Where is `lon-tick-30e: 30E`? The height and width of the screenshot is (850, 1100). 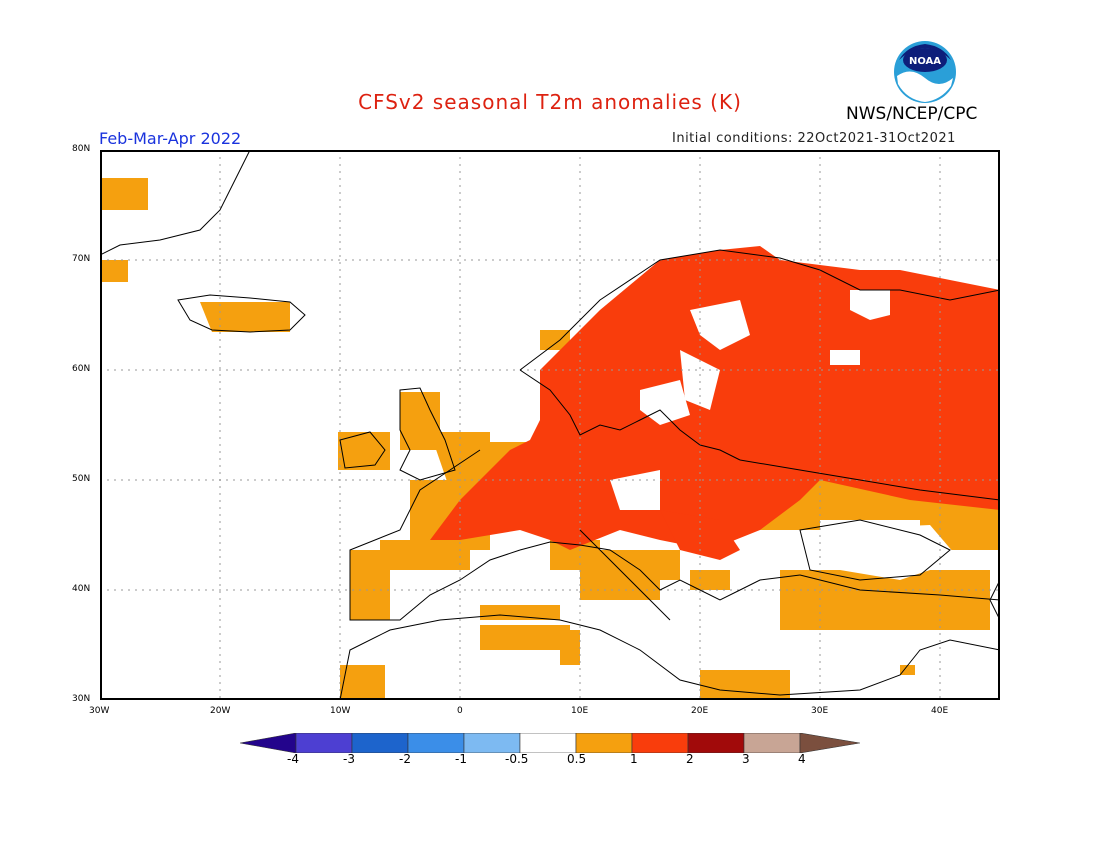
lon-tick-30e: 30E is located at coordinates (820, 711).